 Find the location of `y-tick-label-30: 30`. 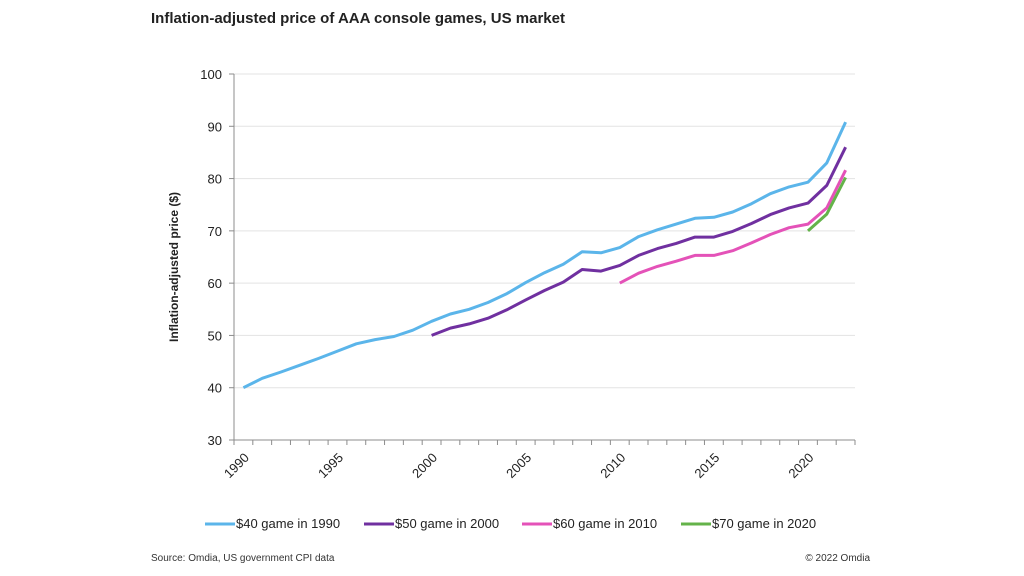

y-tick-label-30: 30 is located at coordinates (215, 440).